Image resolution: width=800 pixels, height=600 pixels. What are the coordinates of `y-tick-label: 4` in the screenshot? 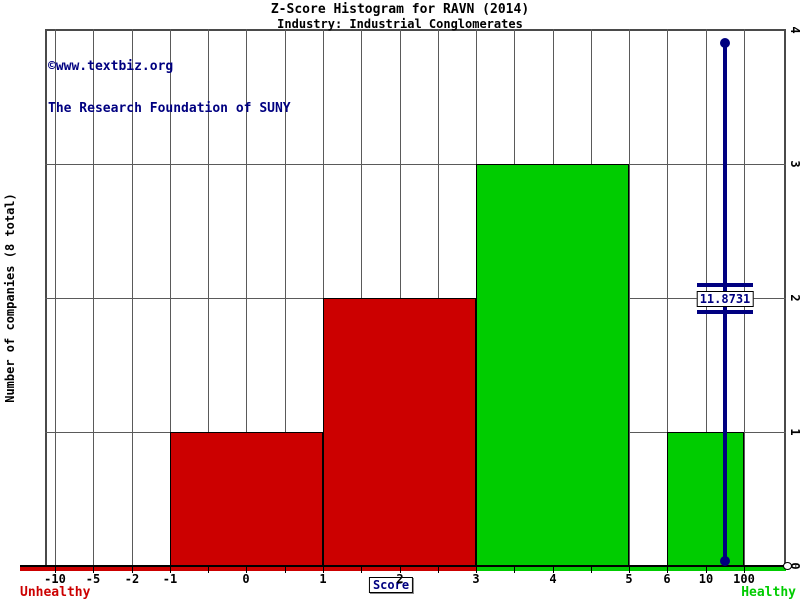 It's located at (793, 30).